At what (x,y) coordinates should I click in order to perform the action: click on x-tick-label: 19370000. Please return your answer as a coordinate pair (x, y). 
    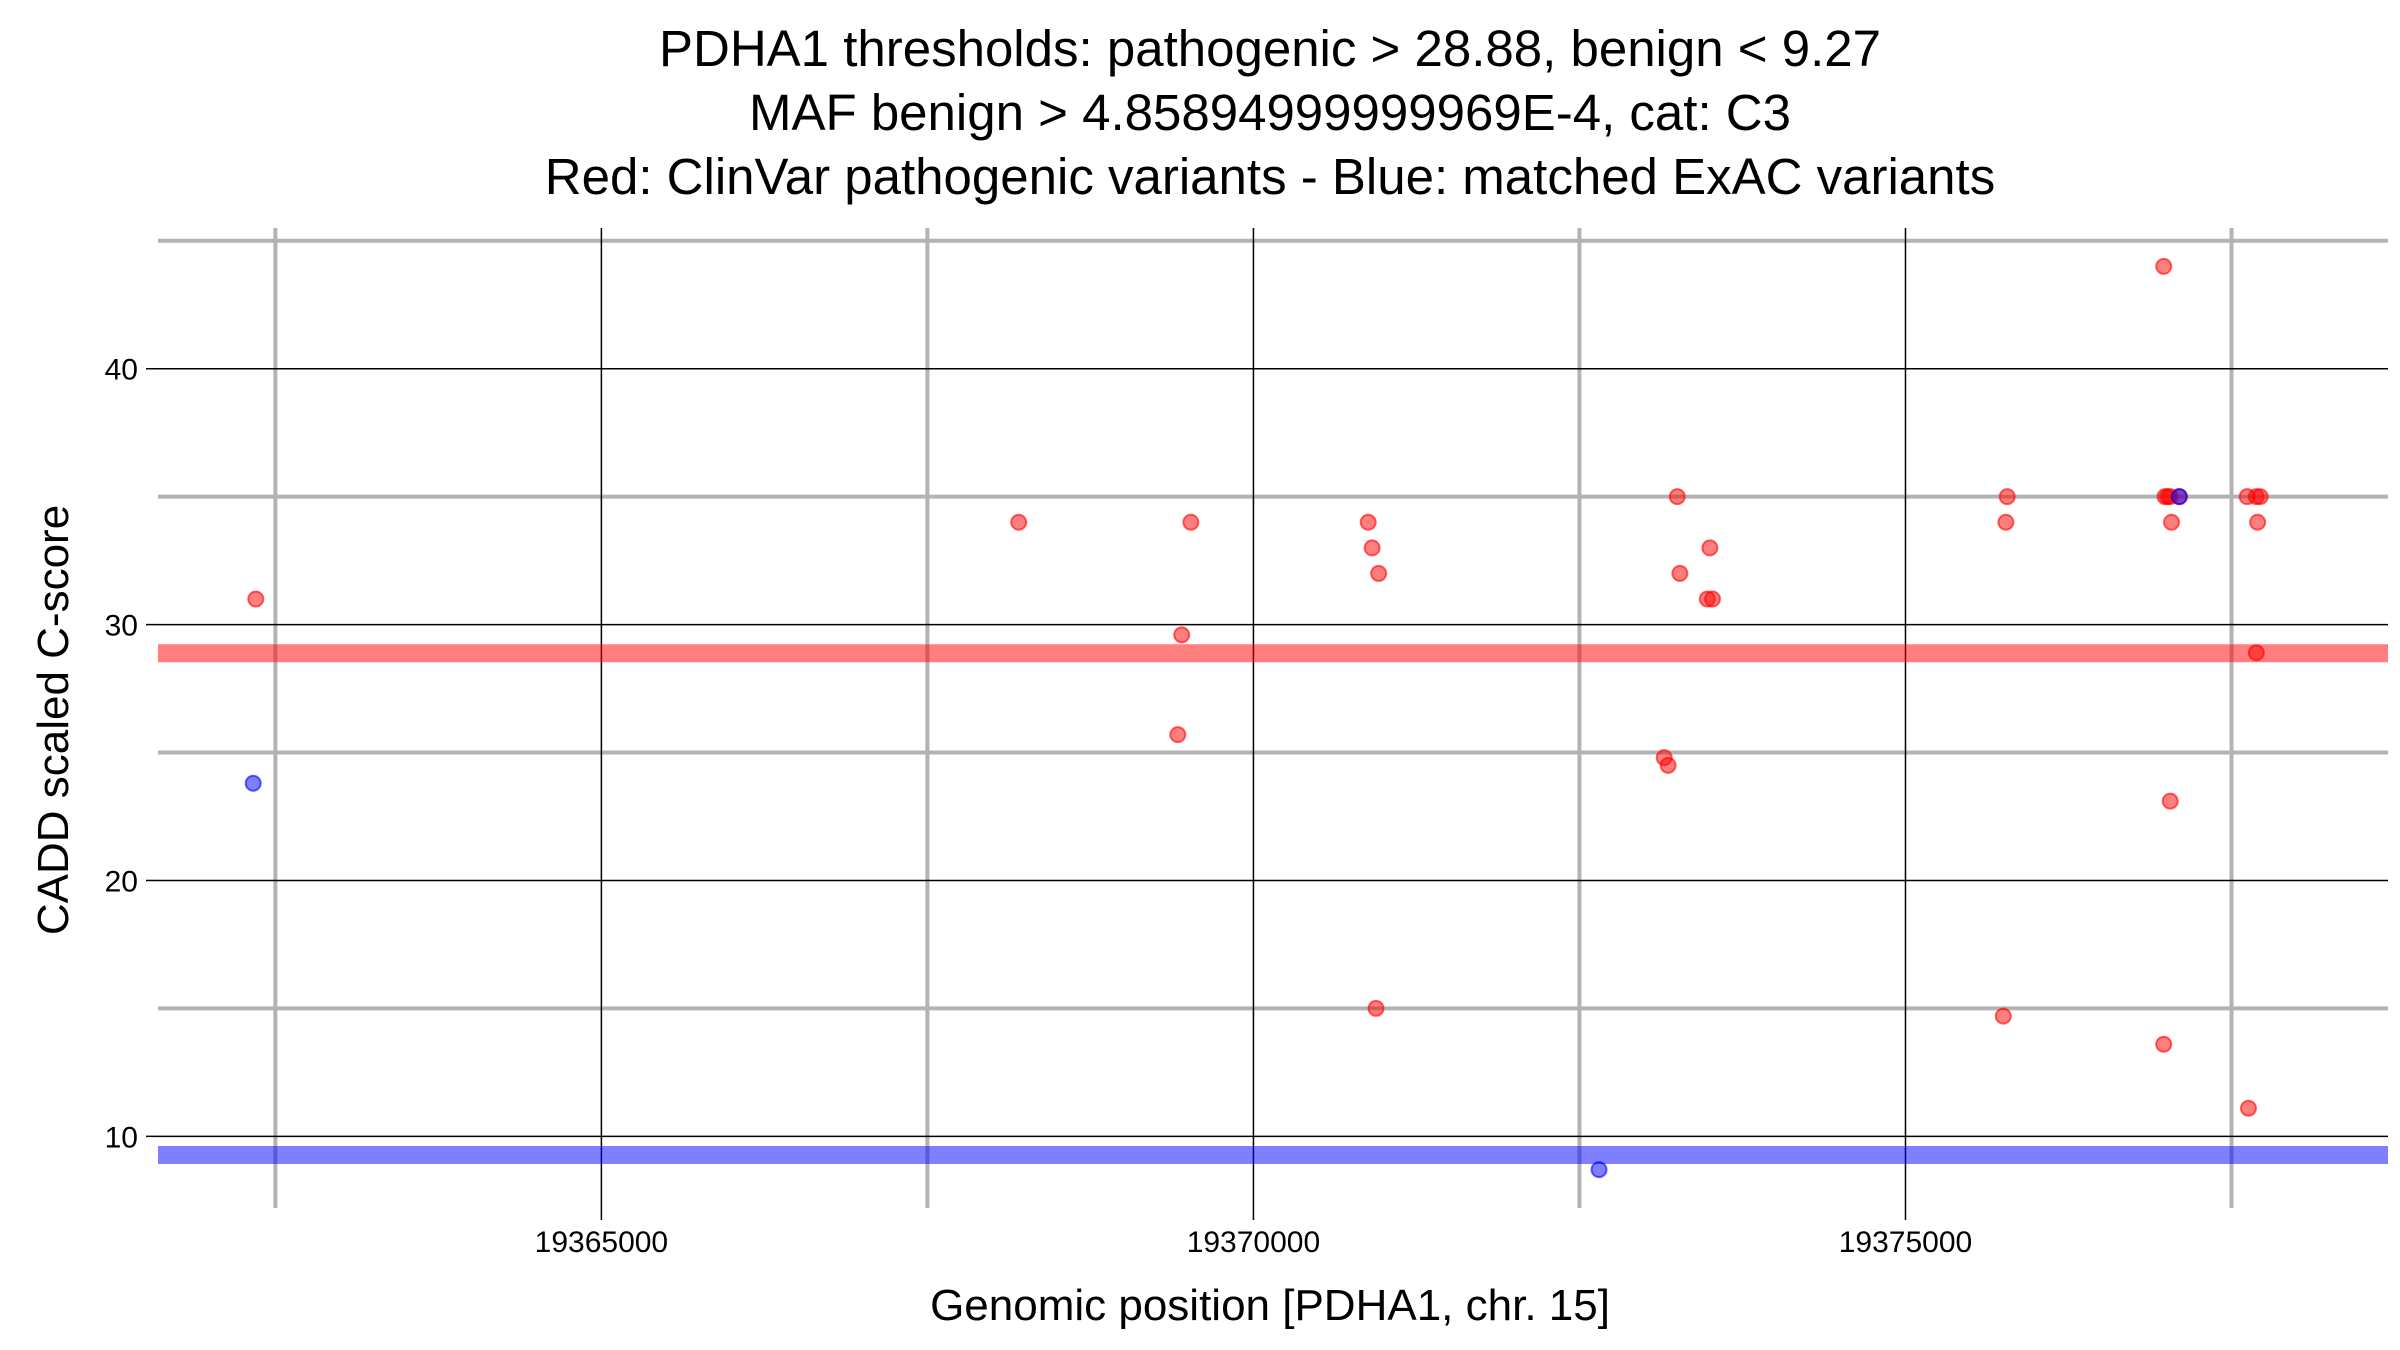
    Looking at the image, I should click on (1253, 1242).